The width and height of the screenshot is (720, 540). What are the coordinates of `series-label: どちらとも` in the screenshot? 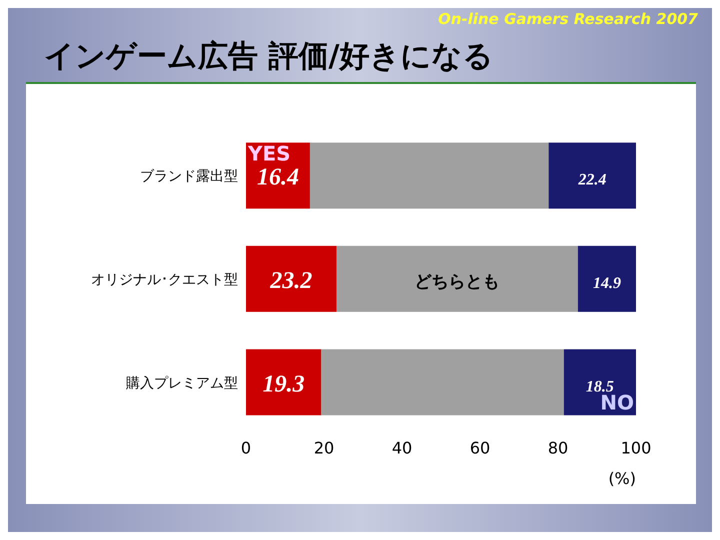 It's located at (457, 282).